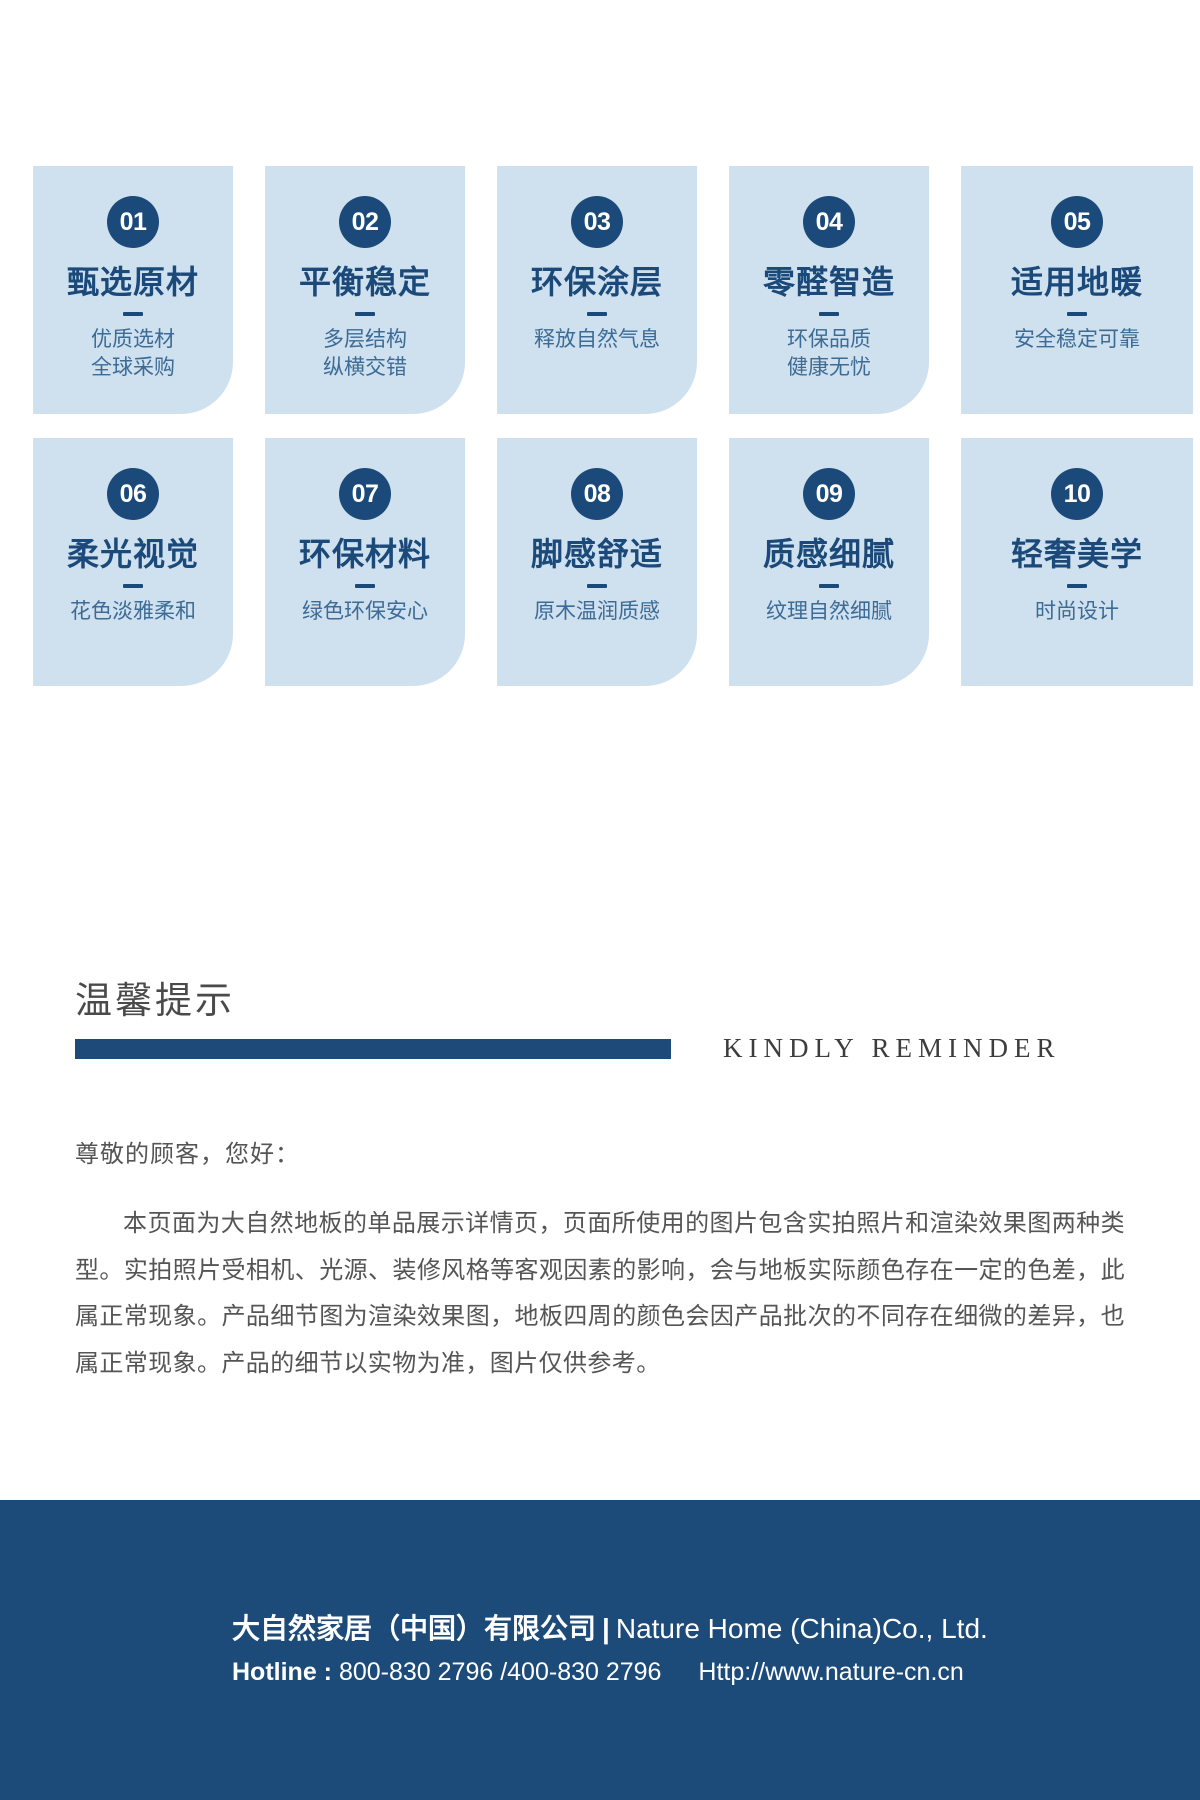  I want to click on feature-title: 环保涂层, so click(596, 282).